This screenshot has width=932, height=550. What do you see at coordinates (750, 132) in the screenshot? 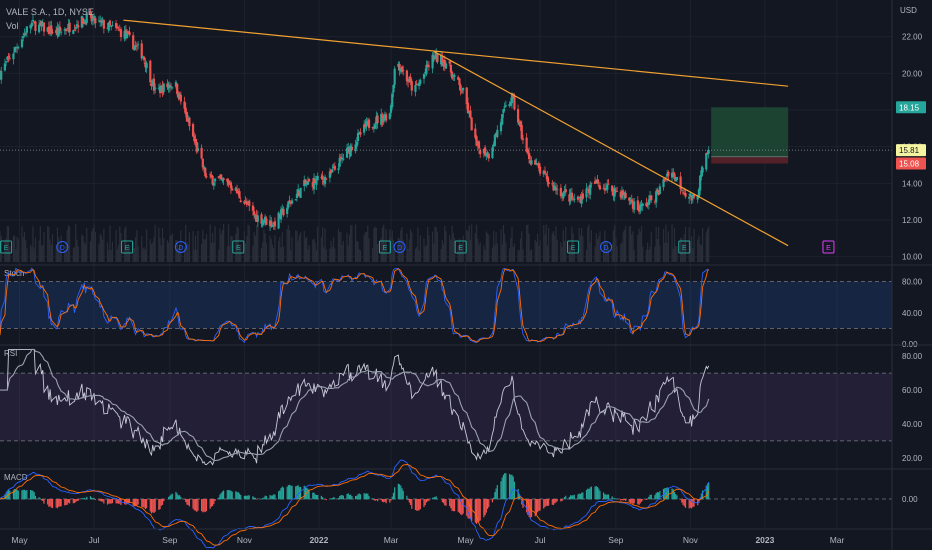
I see `target-zone` at bounding box center [750, 132].